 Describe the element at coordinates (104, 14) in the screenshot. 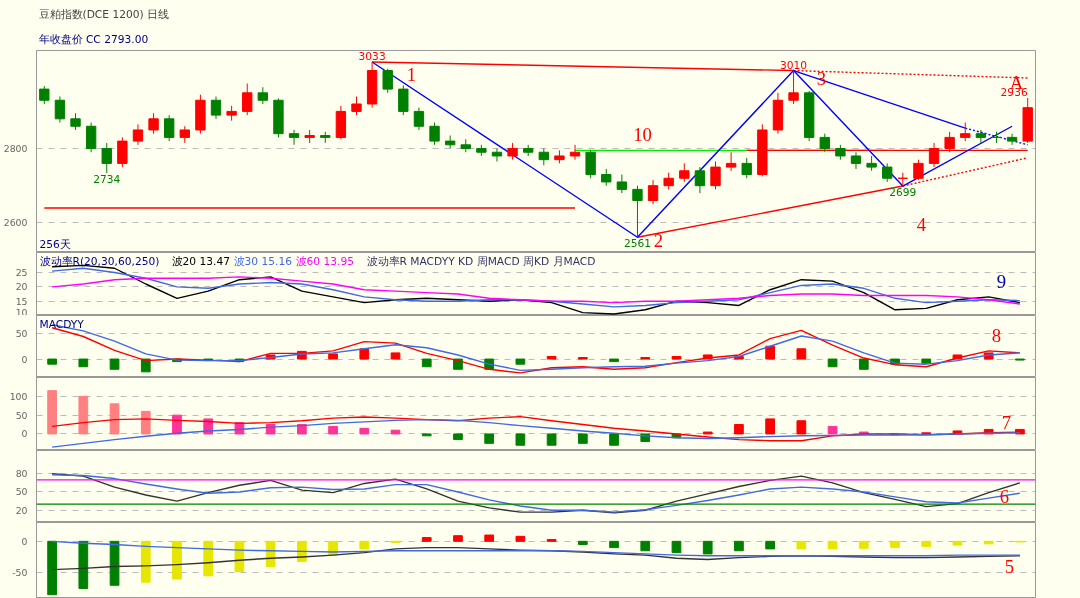

I see `chart-title: 豆粕指数(DCE 1200) 日线` at that location.